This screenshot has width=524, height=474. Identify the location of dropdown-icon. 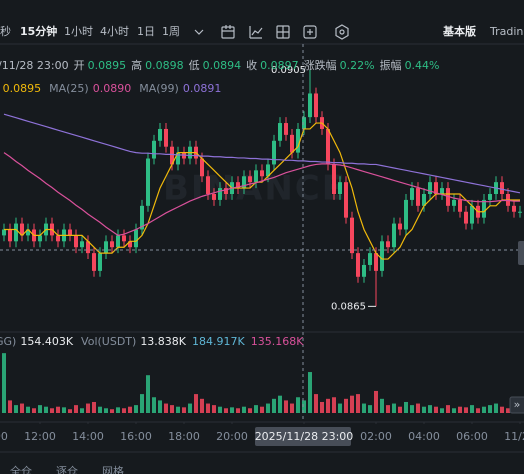
(199, 32).